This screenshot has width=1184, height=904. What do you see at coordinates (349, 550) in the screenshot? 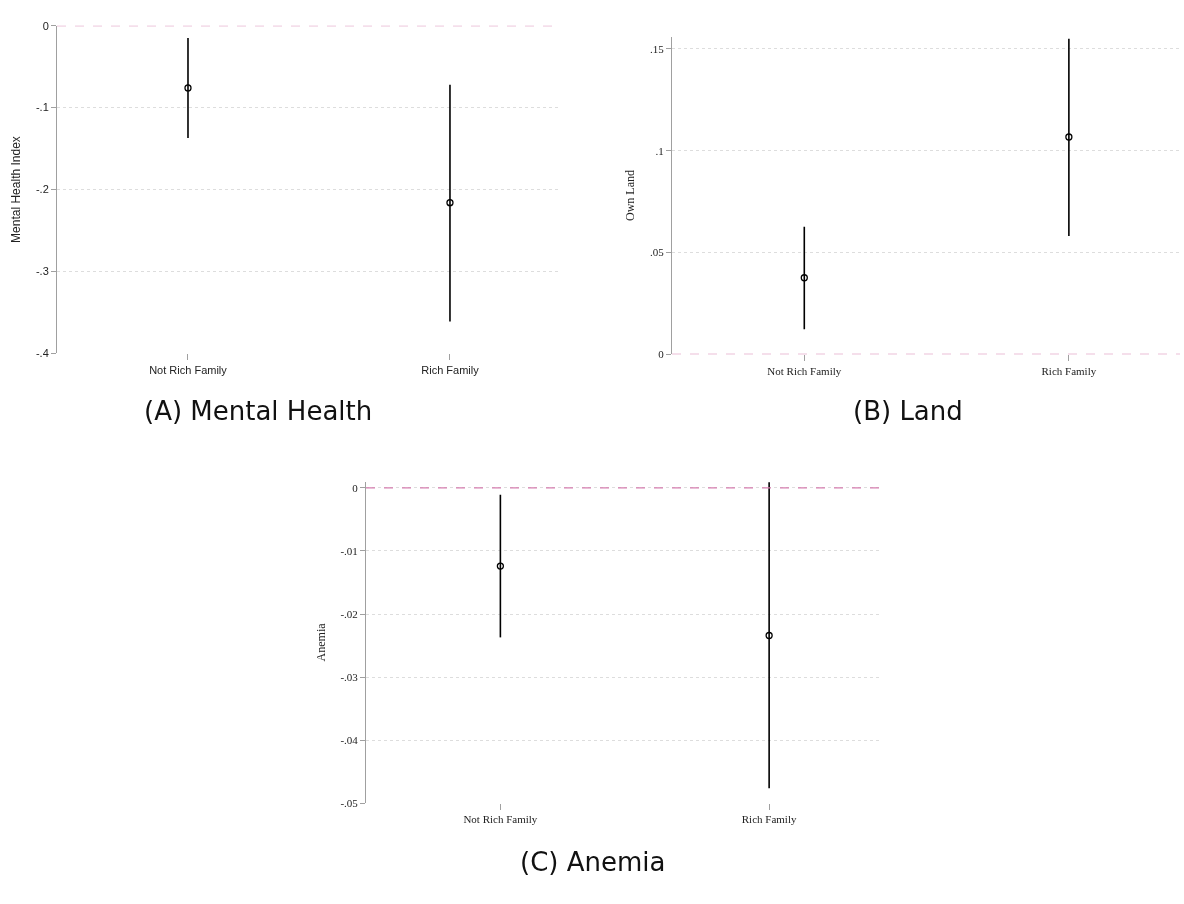
I see `y-tick-label: -.01` at bounding box center [349, 550].